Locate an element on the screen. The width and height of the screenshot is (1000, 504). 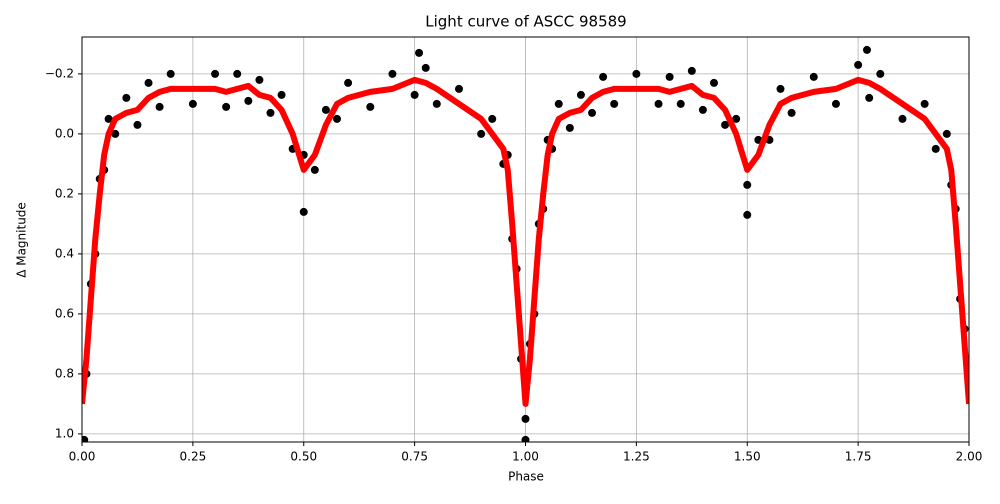
x-tick-label: 2.00 is located at coordinates (969, 457).